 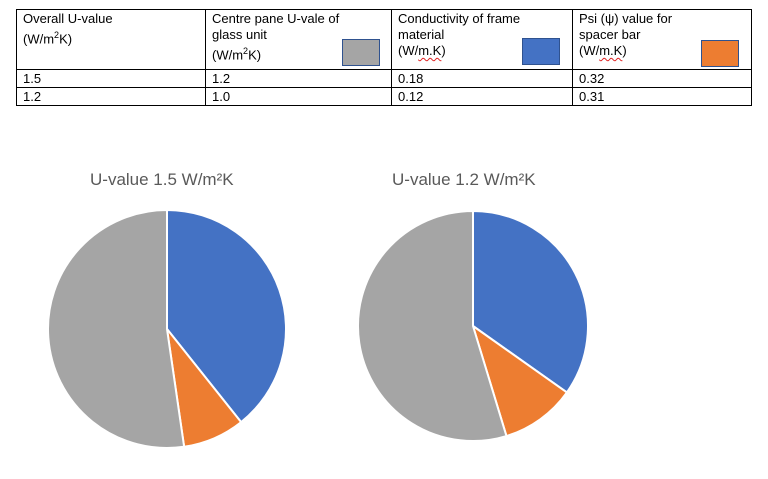 What do you see at coordinates (662, 96) in the screenshot?
I see `table-cell: 0.31` at bounding box center [662, 96].